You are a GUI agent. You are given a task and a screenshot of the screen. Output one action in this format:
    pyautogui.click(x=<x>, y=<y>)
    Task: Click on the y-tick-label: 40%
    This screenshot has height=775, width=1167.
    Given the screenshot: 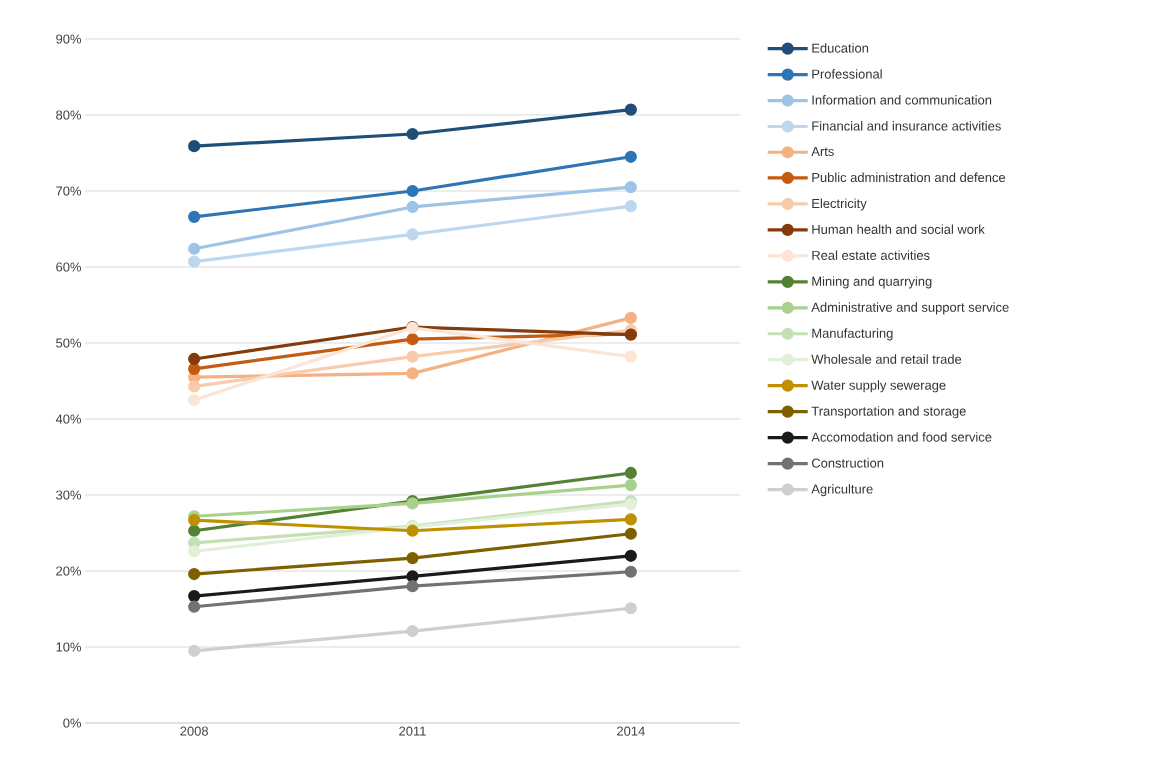 What is the action you would take?
    pyautogui.click(x=68, y=419)
    